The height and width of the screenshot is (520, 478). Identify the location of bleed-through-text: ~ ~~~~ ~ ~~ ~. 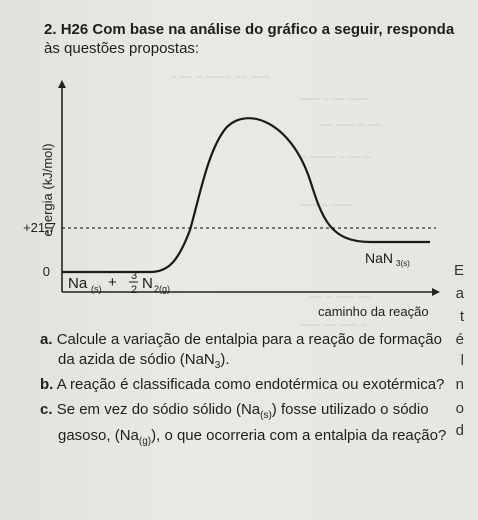
(335, 157).